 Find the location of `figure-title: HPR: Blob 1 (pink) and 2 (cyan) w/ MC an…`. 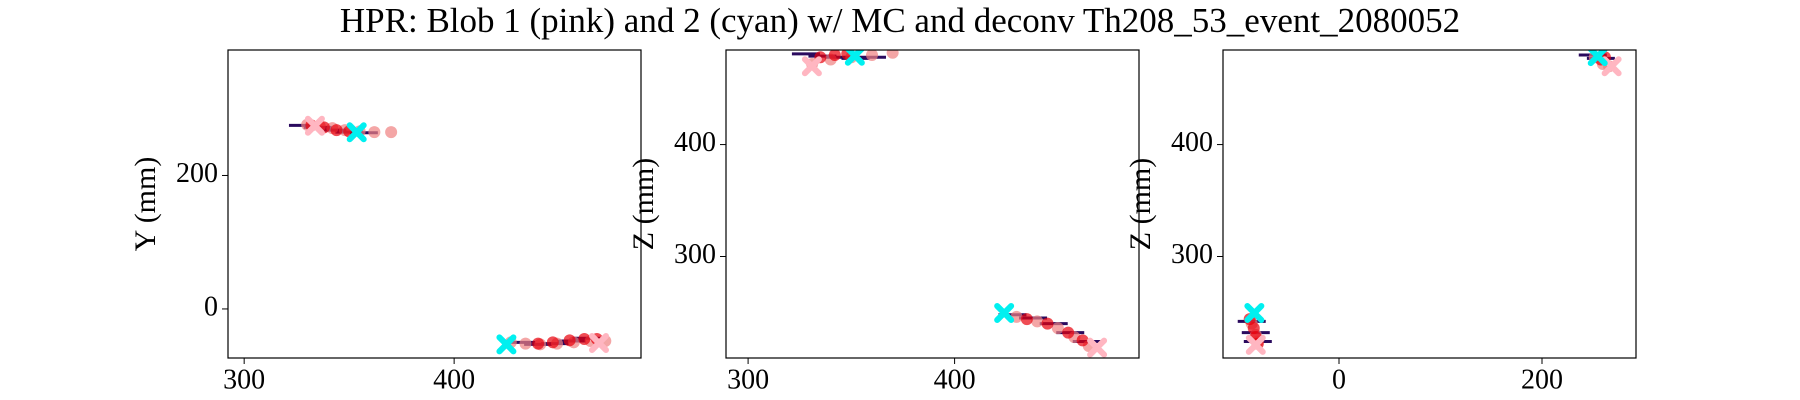

figure-title: HPR: Blob 1 (pink) and 2 (cyan) w/ MC an… is located at coordinates (900, 20).